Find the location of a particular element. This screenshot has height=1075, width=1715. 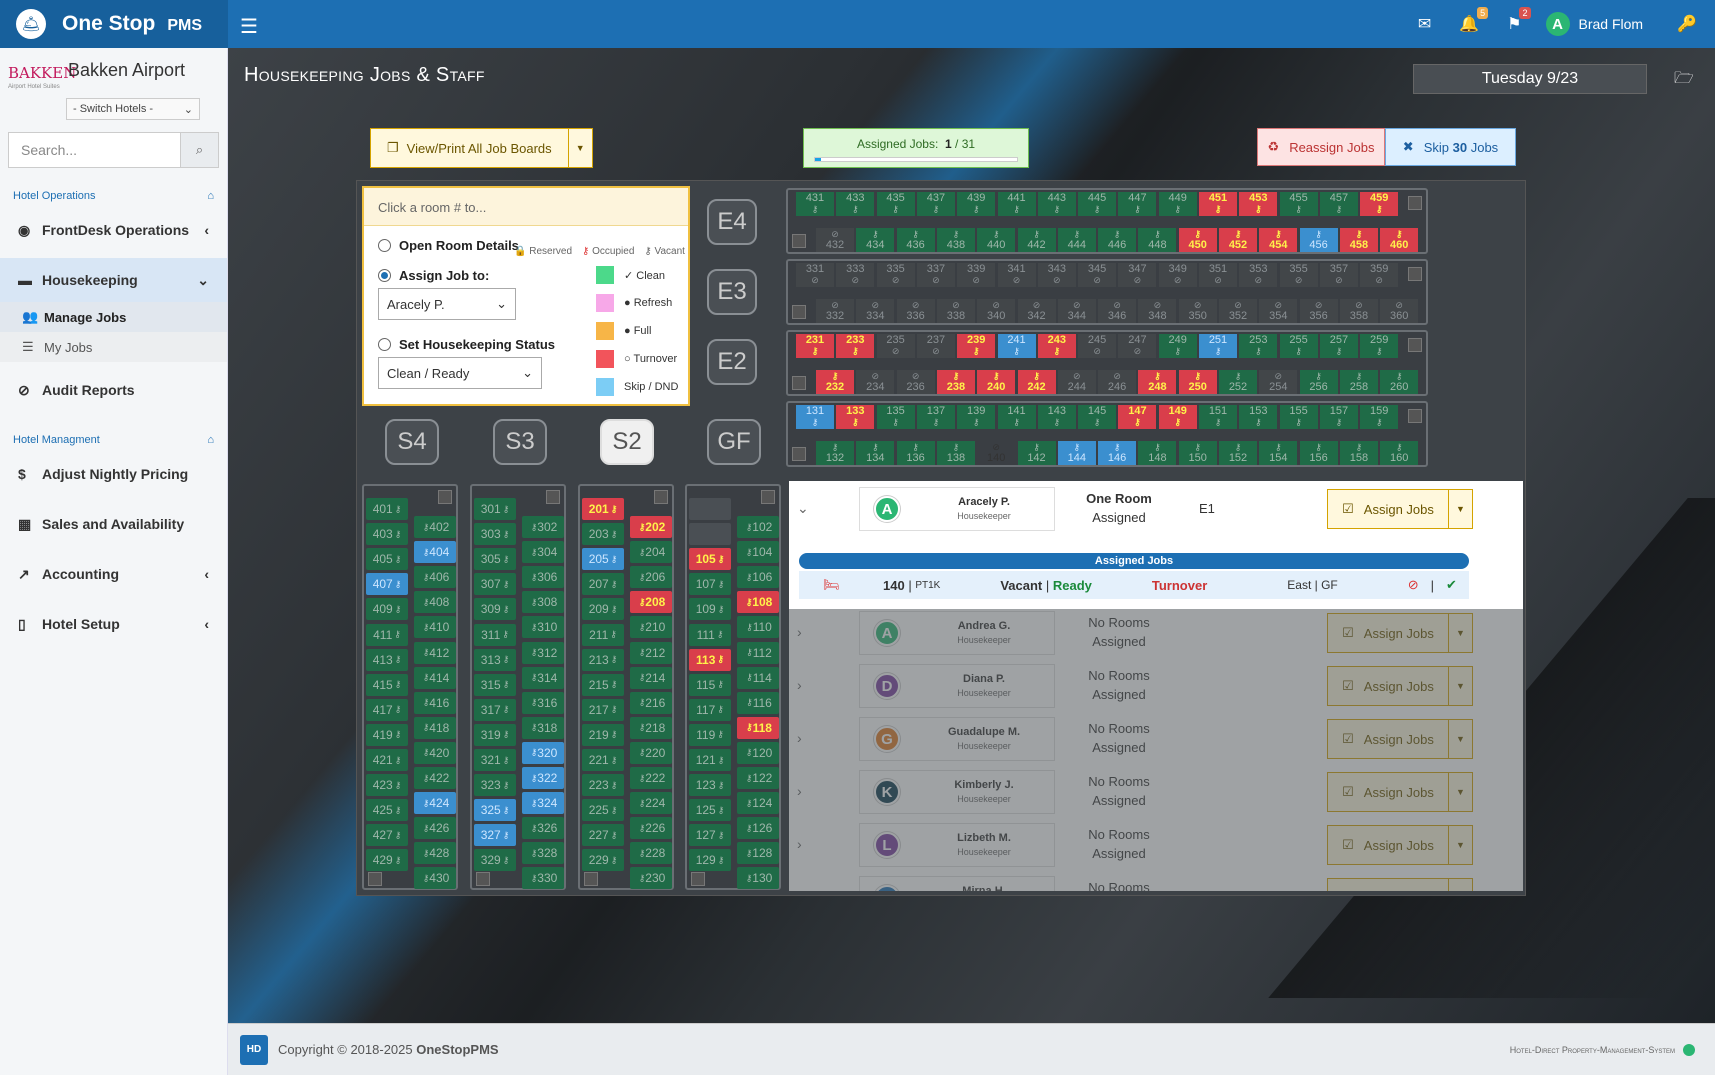

radio is located at coordinates (384, 245).